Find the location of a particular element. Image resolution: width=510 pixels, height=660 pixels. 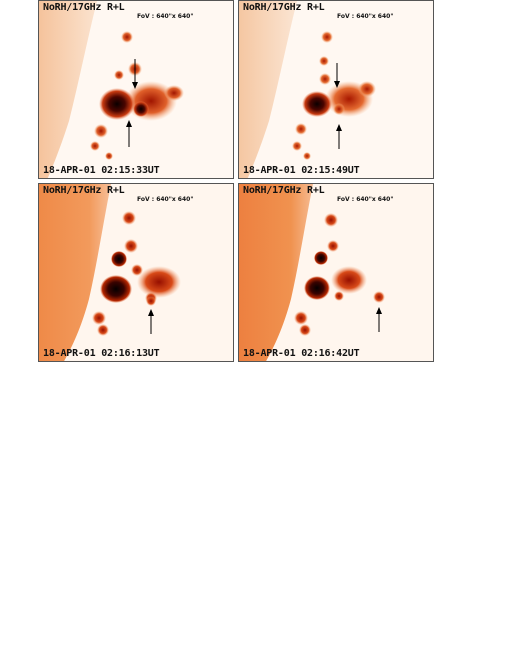

timestamp-label: 18-APR-01 02:16:13UT is located at coordinates (101, 353).